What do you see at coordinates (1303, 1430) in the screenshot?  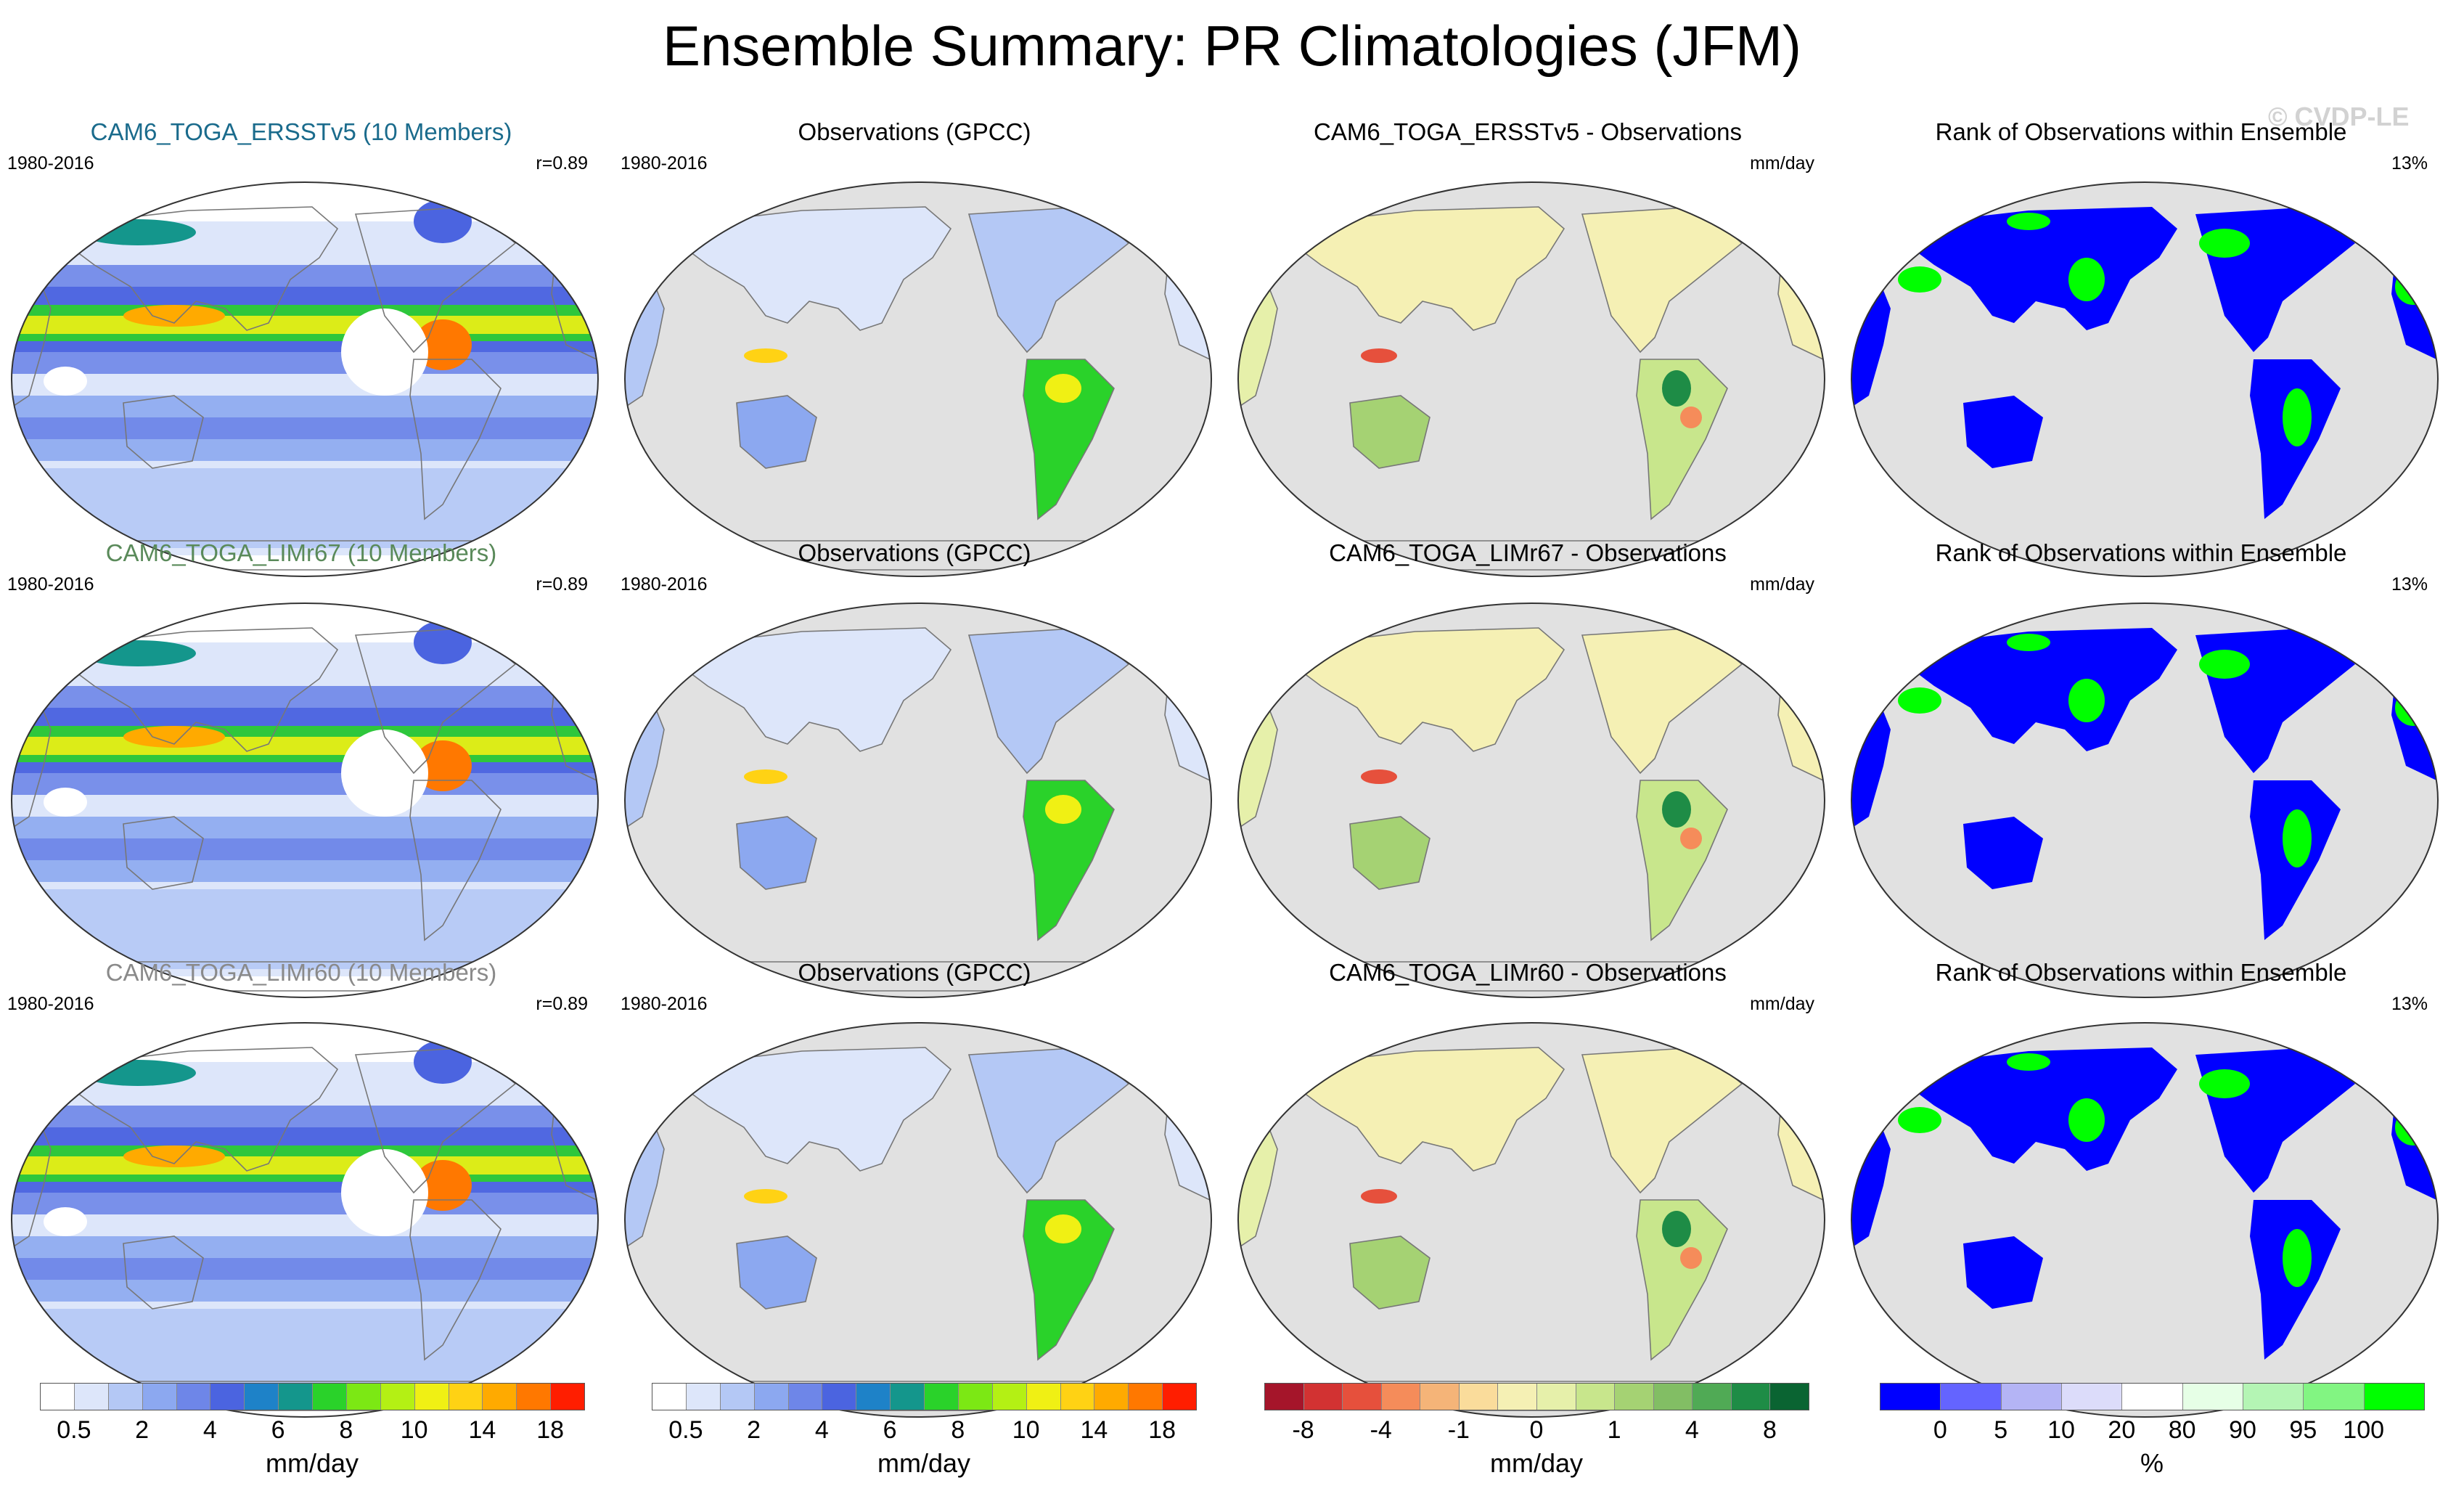 I see `colorbar-tick-label: -8` at bounding box center [1303, 1430].